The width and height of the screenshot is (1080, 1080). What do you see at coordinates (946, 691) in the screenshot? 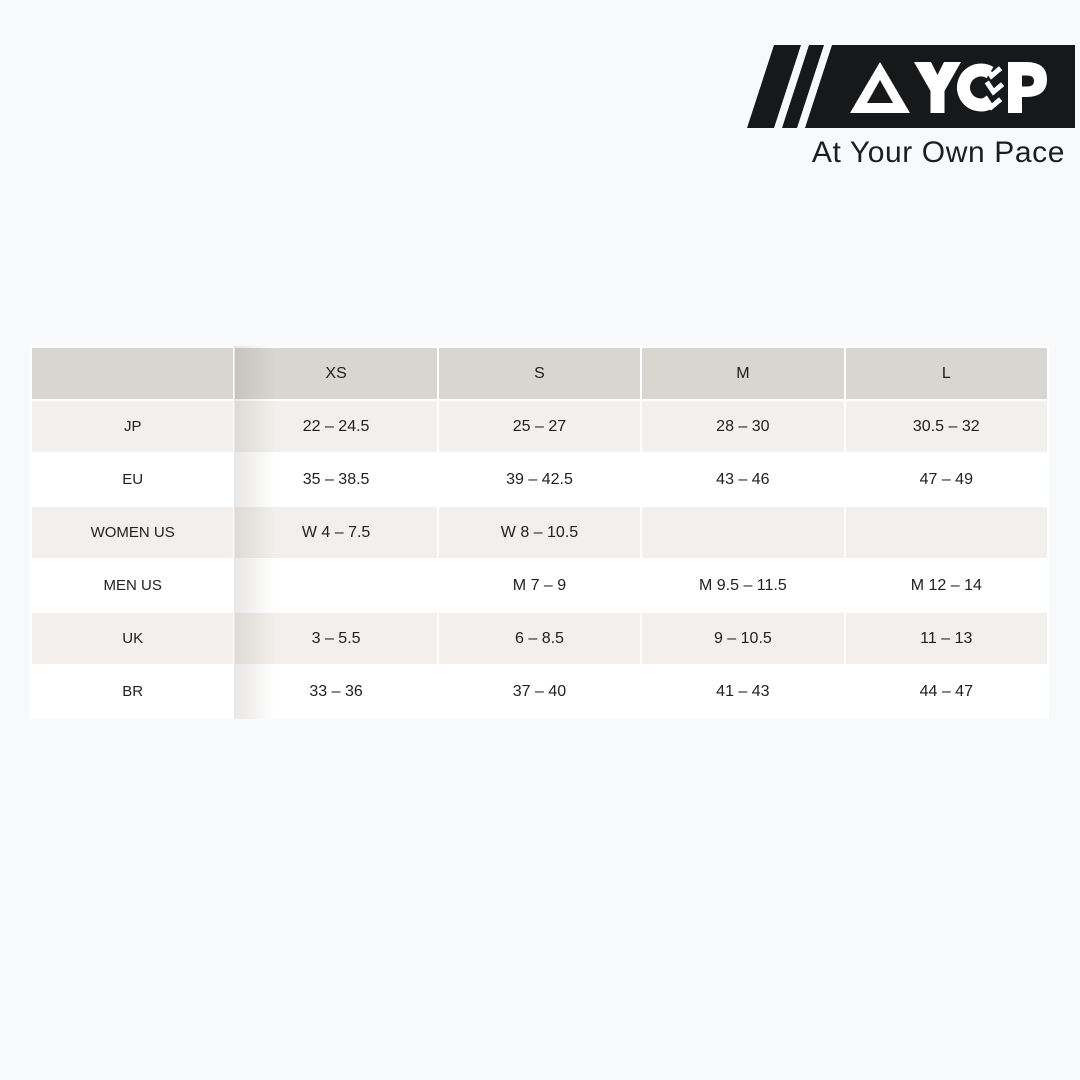
I see `size-cell: 44 – 47` at bounding box center [946, 691].